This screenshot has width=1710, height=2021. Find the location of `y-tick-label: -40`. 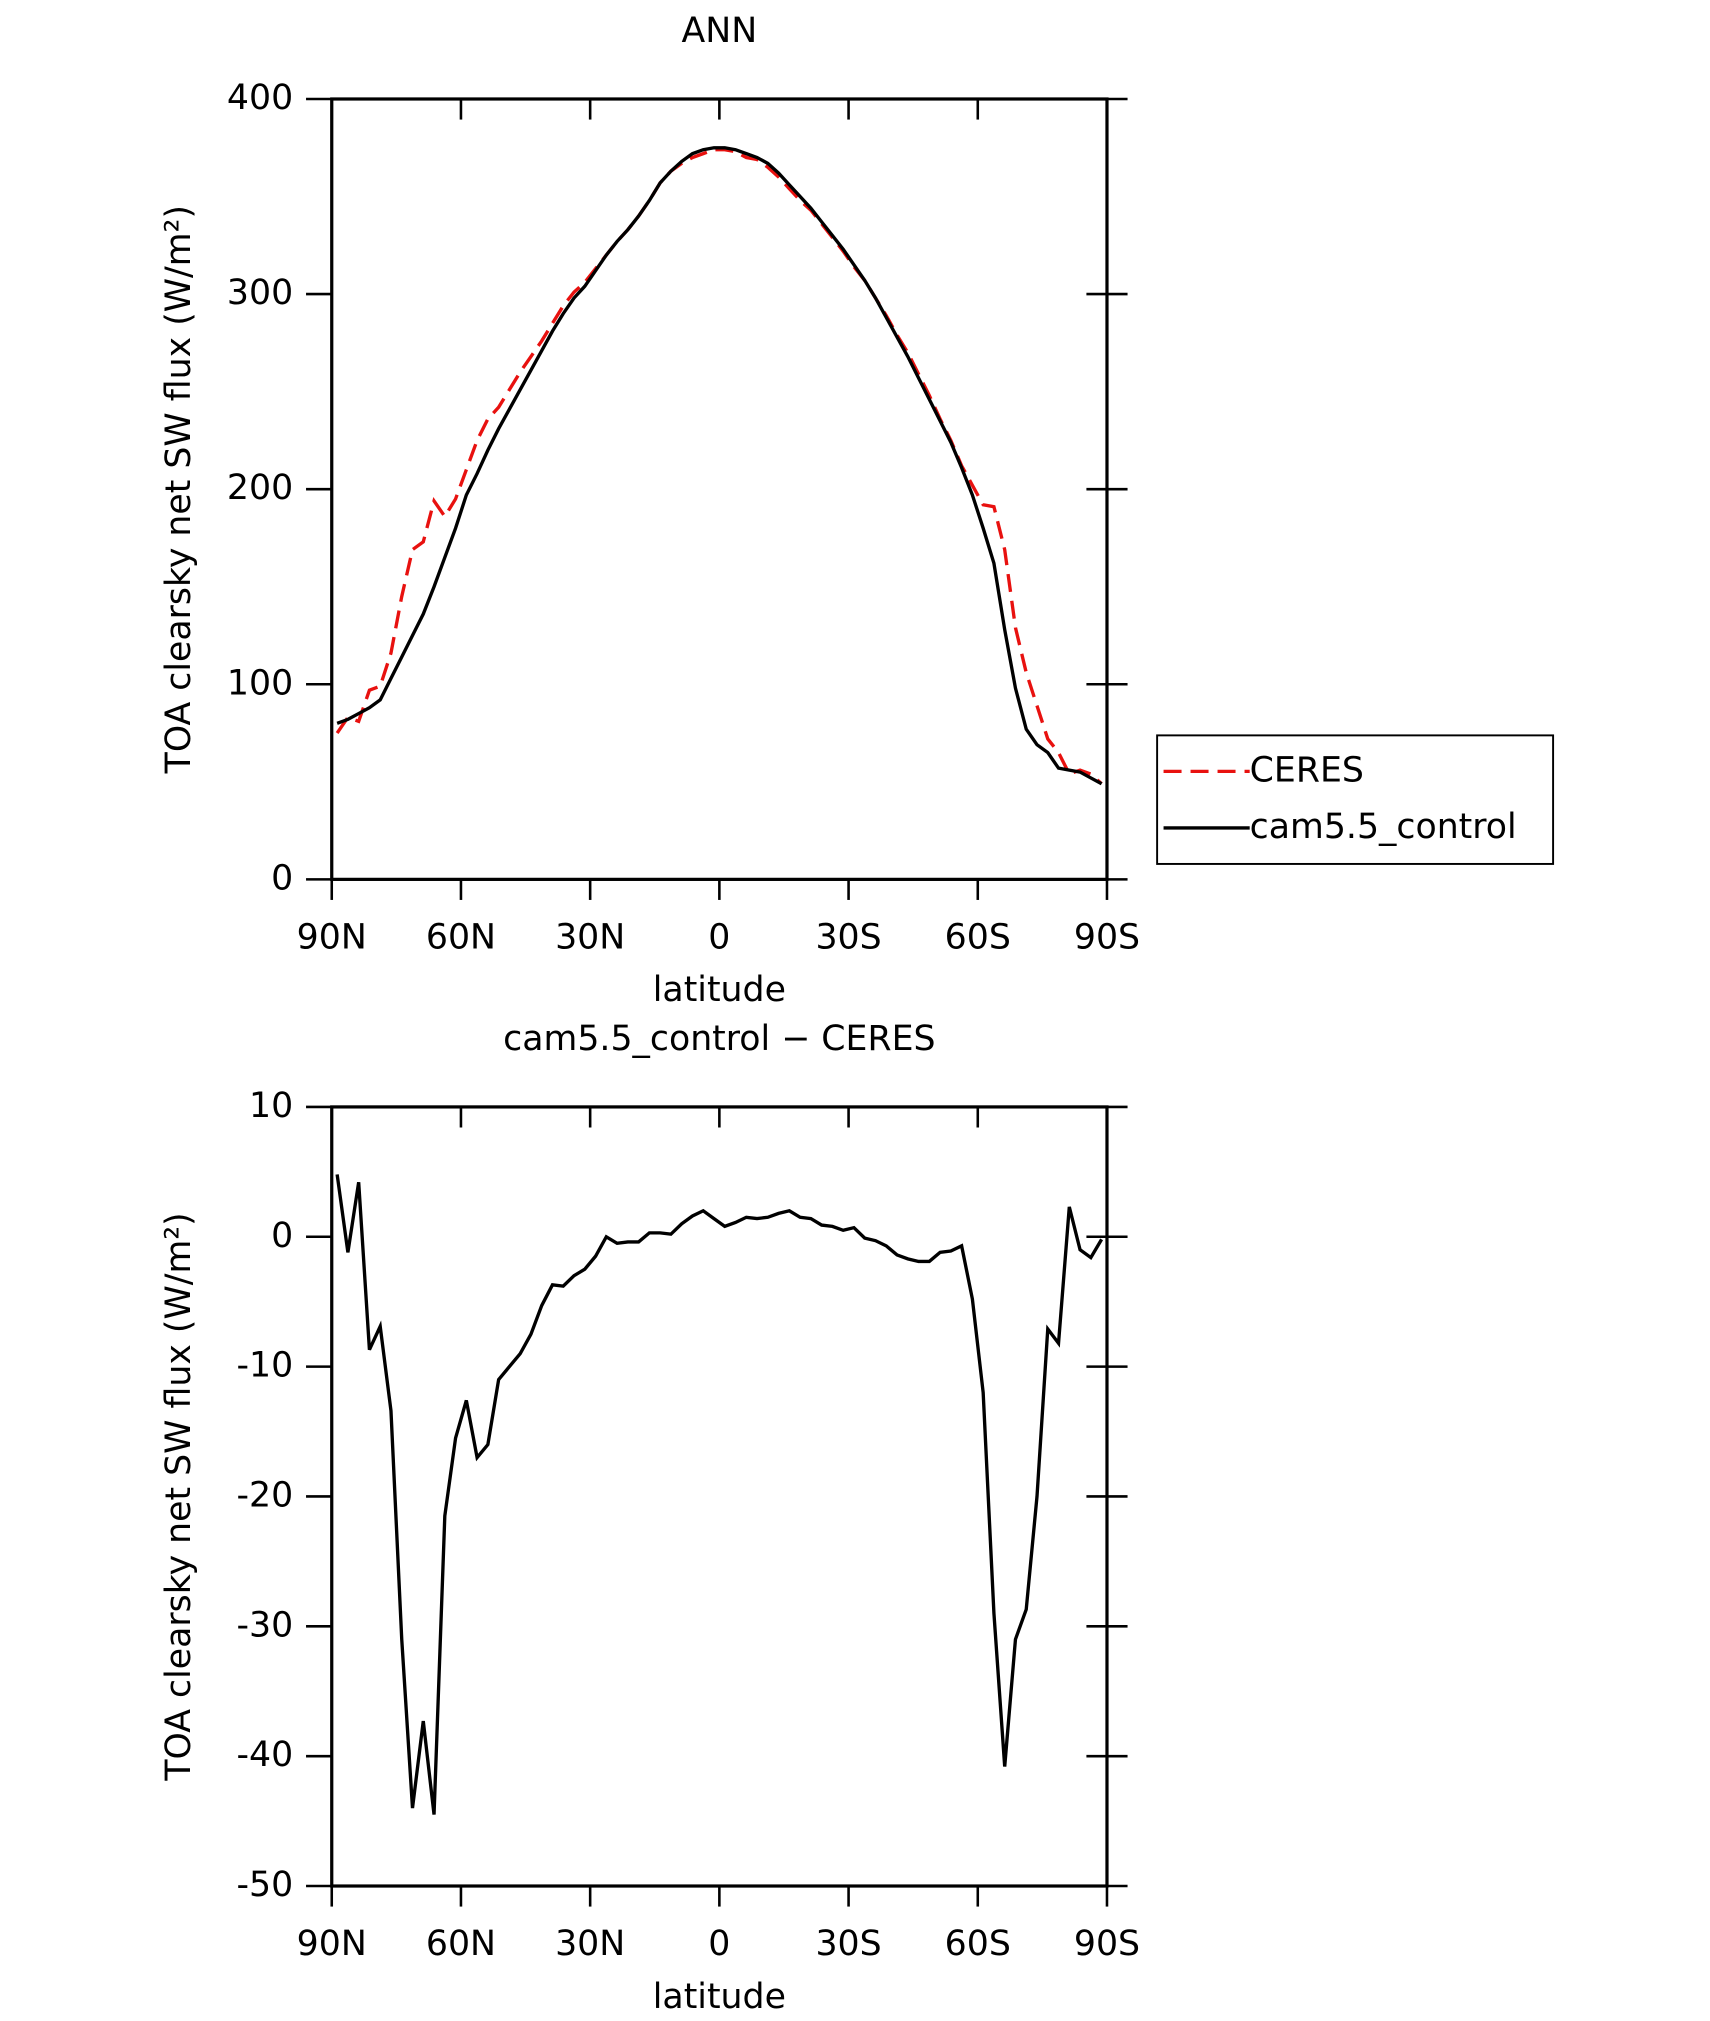

y-tick-label: -40 is located at coordinates (264, 1755).